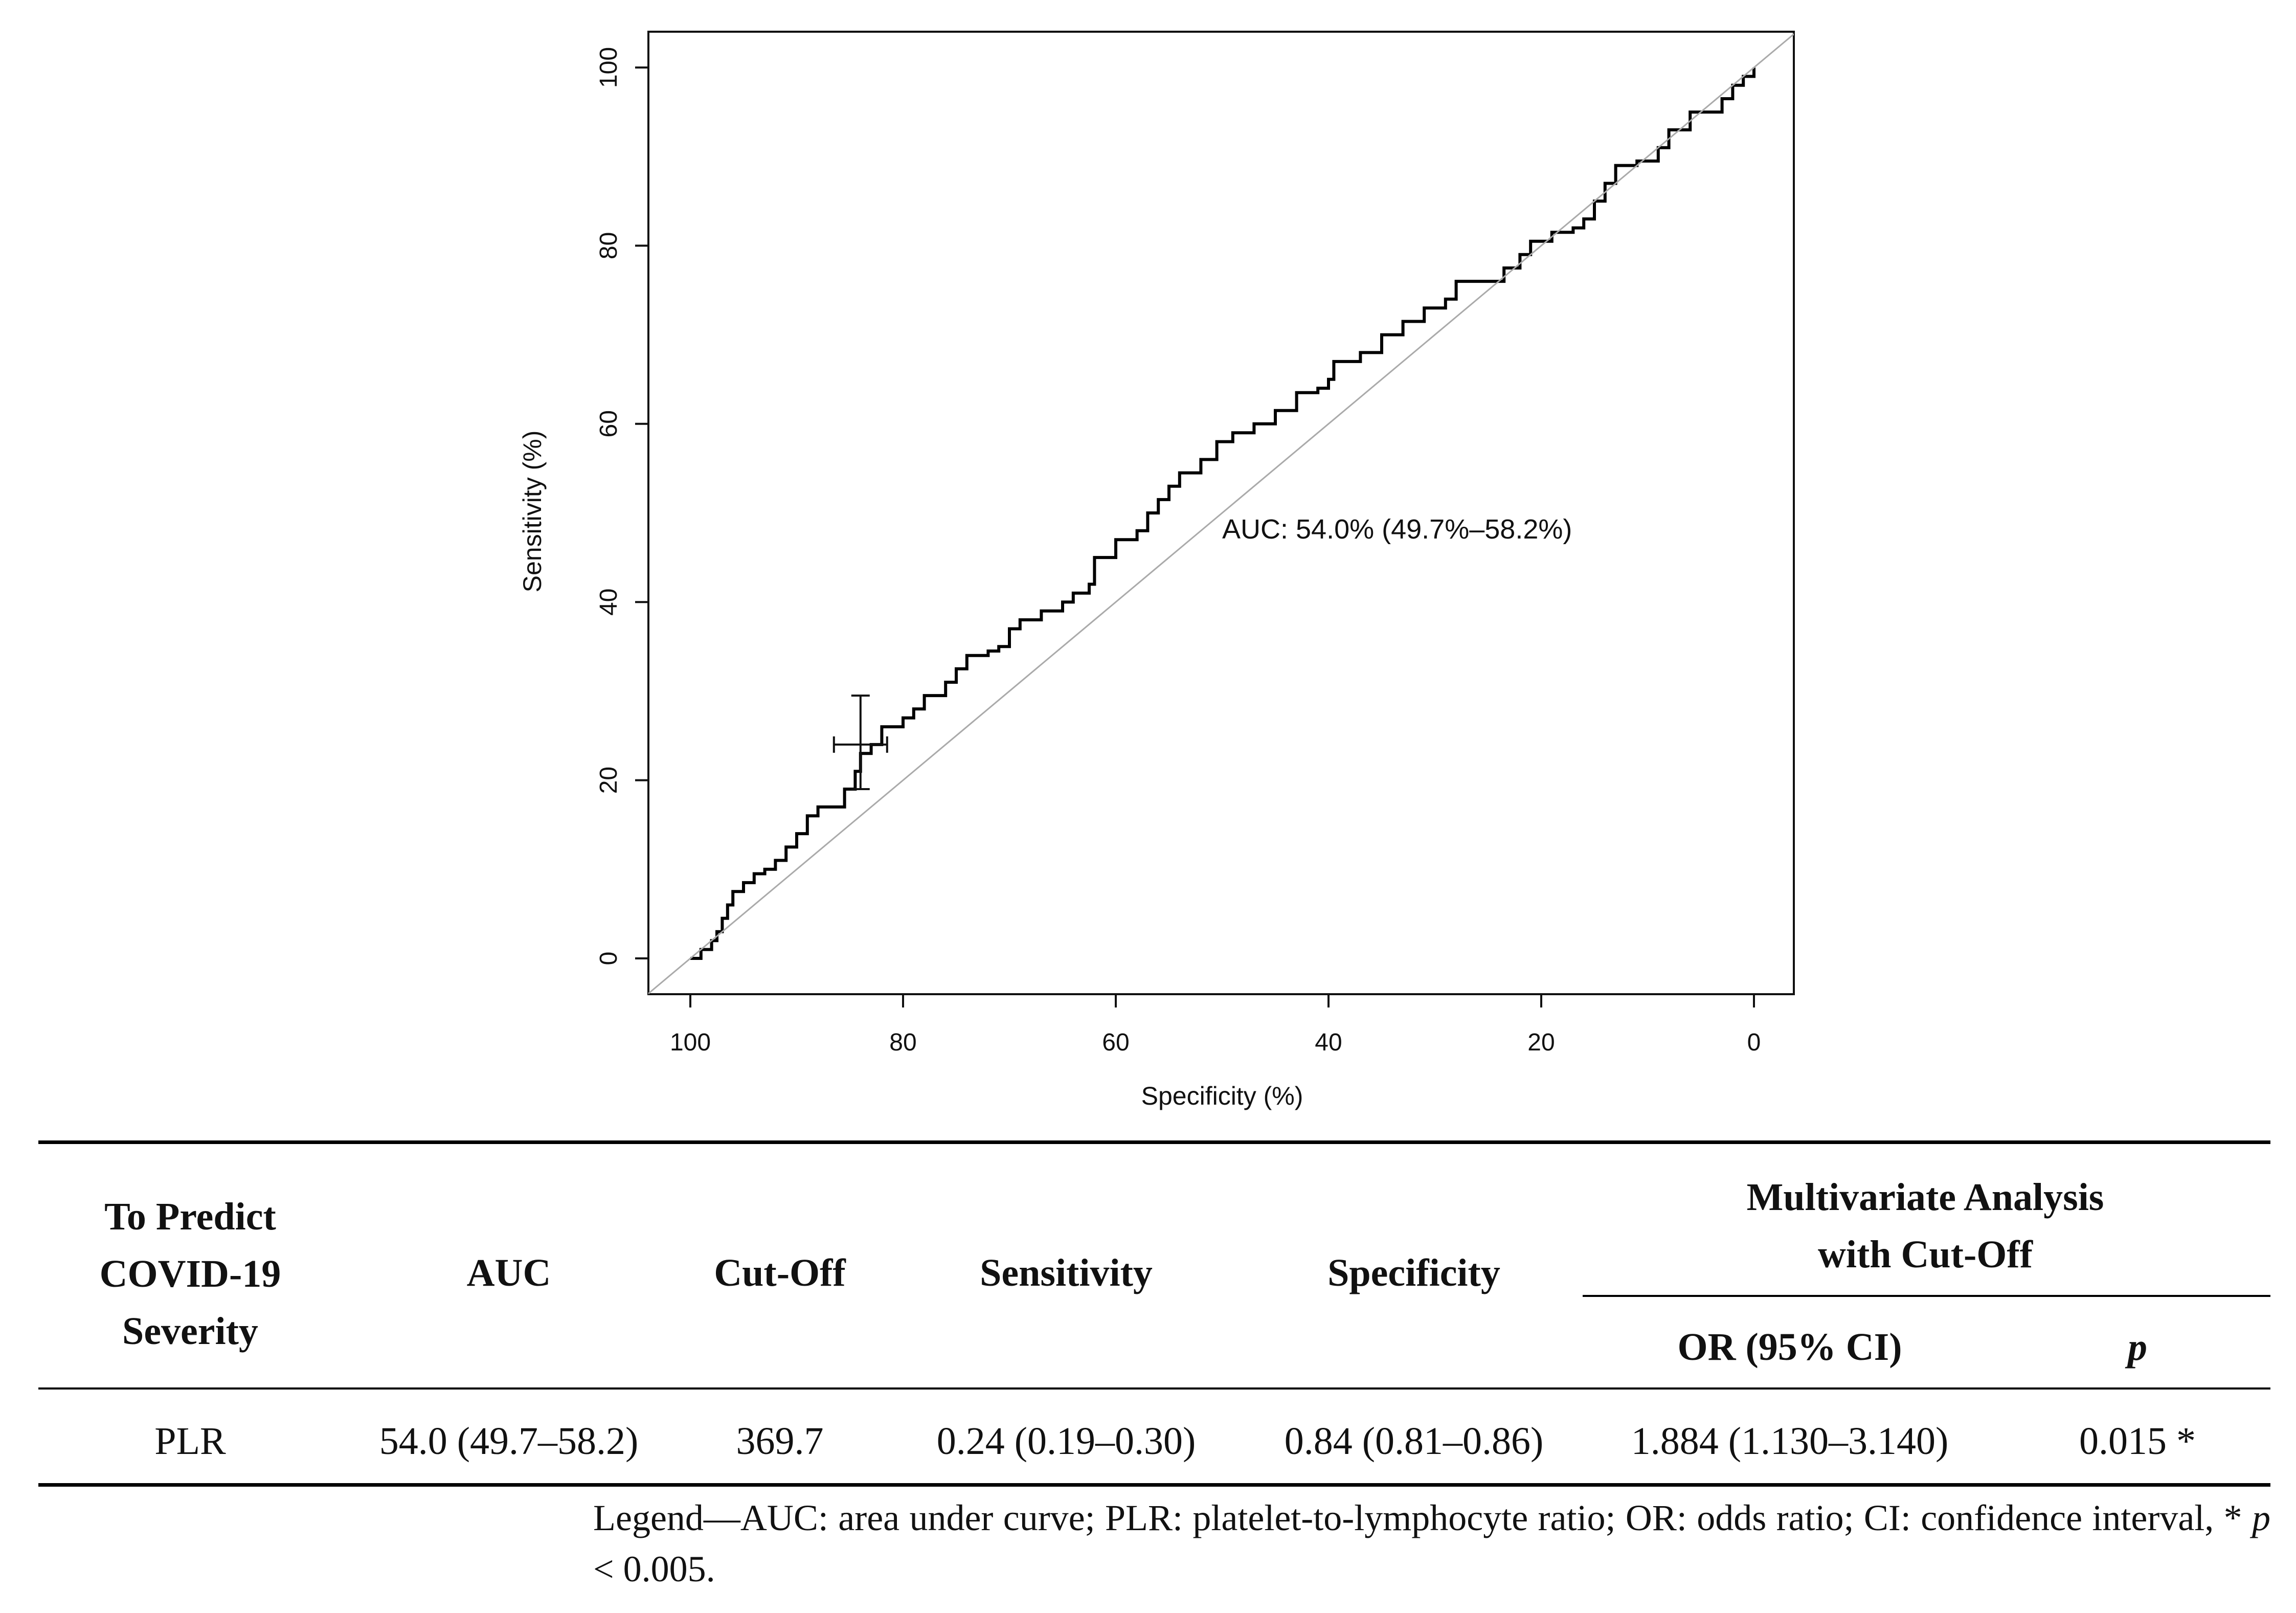 Image resolution: width=2296 pixels, height=1613 pixels. What do you see at coordinates (780, 1272) in the screenshot?
I see `header-cutoff: Cut-Off` at bounding box center [780, 1272].